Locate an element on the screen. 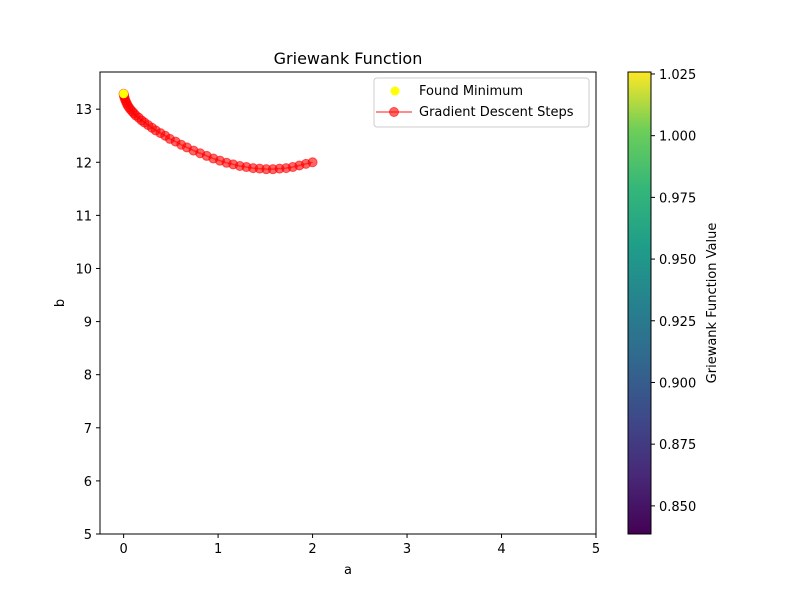 The image size is (800, 600). x-tick-label: 0 is located at coordinates (123, 549).